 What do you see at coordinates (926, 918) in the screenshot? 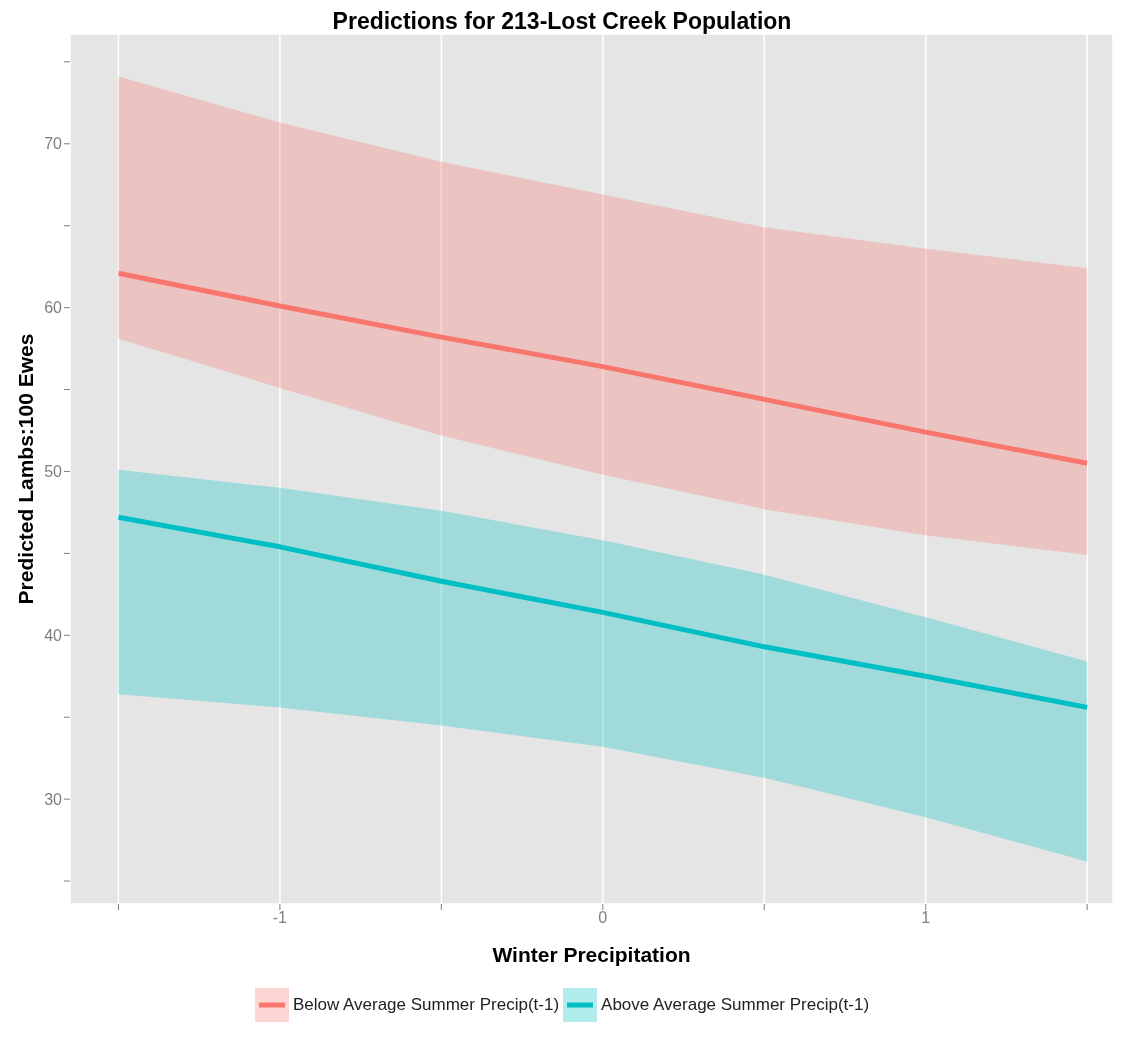
I see `x-tick-label: 1` at bounding box center [926, 918].